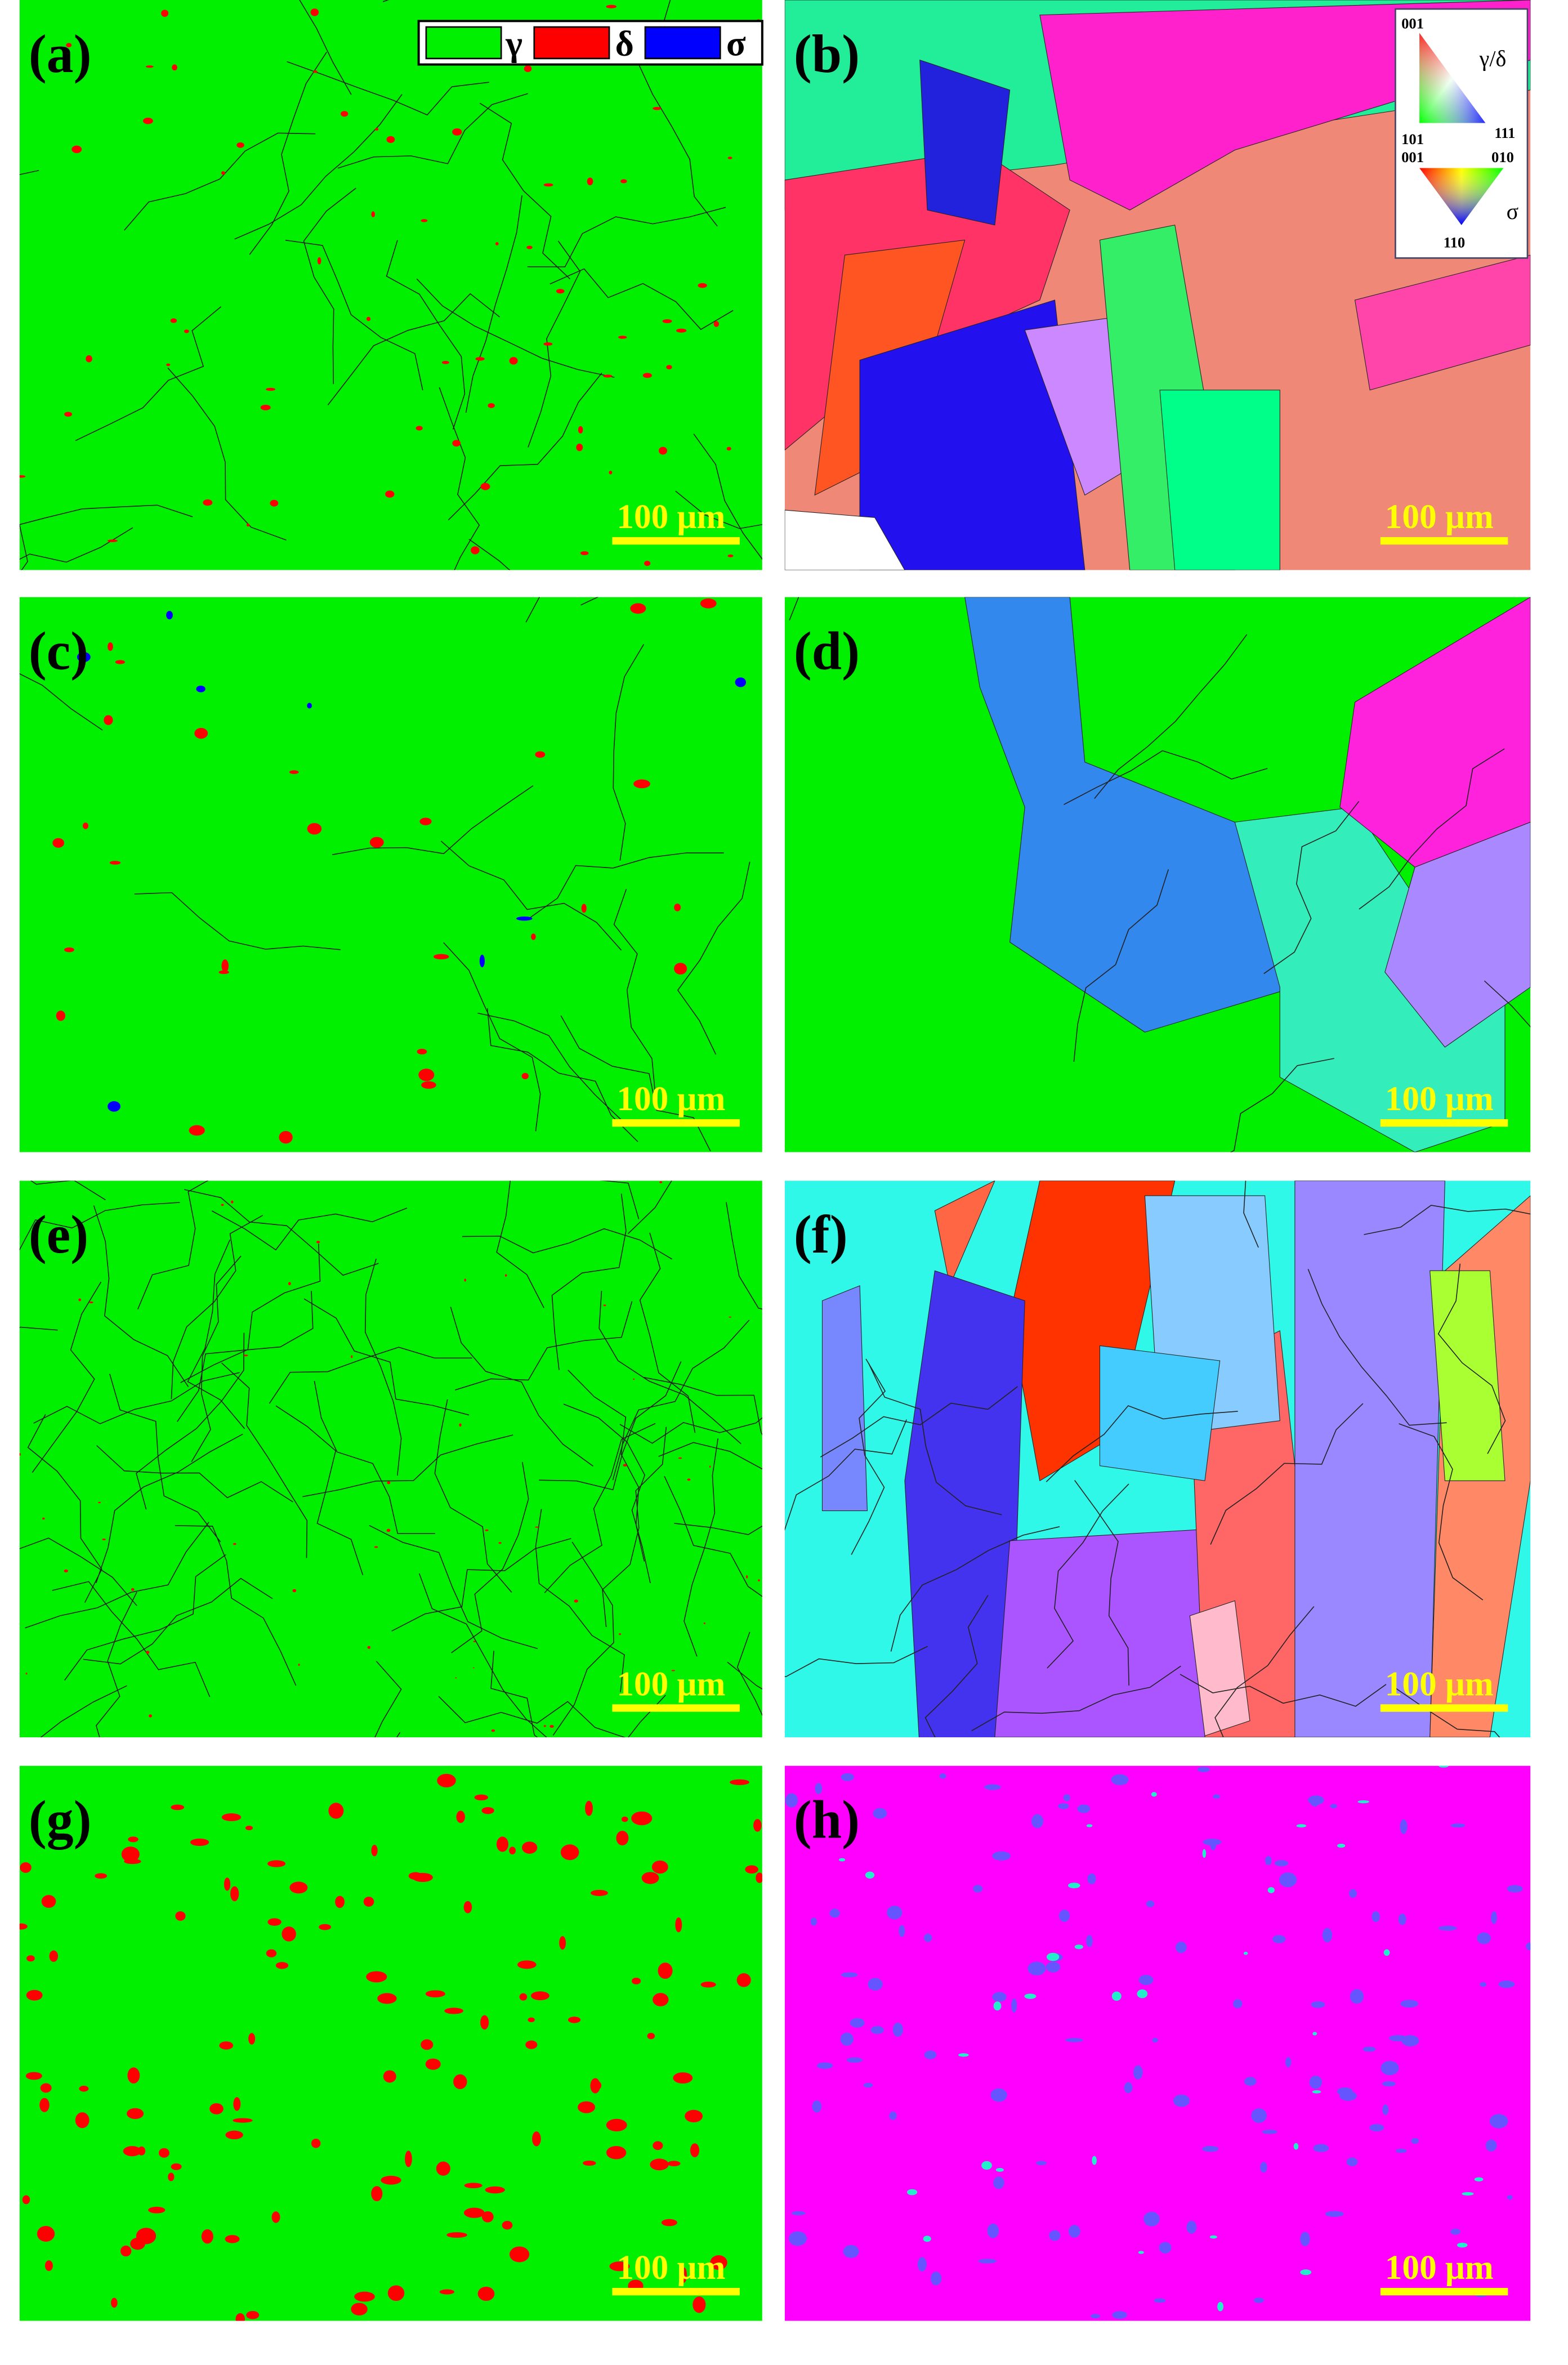 The width and height of the screenshot is (1568, 2365). What do you see at coordinates (1412, 157) in the screenshot?
I see `ipf-corner: 001` at bounding box center [1412, 157].